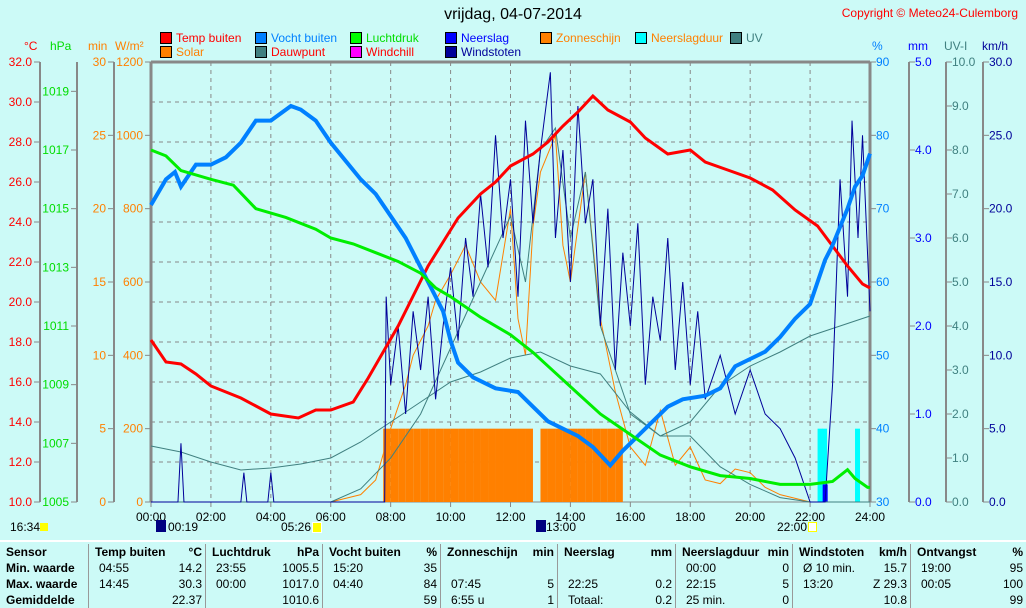  Describe the element at coordinates (883, 355) in the screenshot. I see `axis-tick-label: 50` at that location.